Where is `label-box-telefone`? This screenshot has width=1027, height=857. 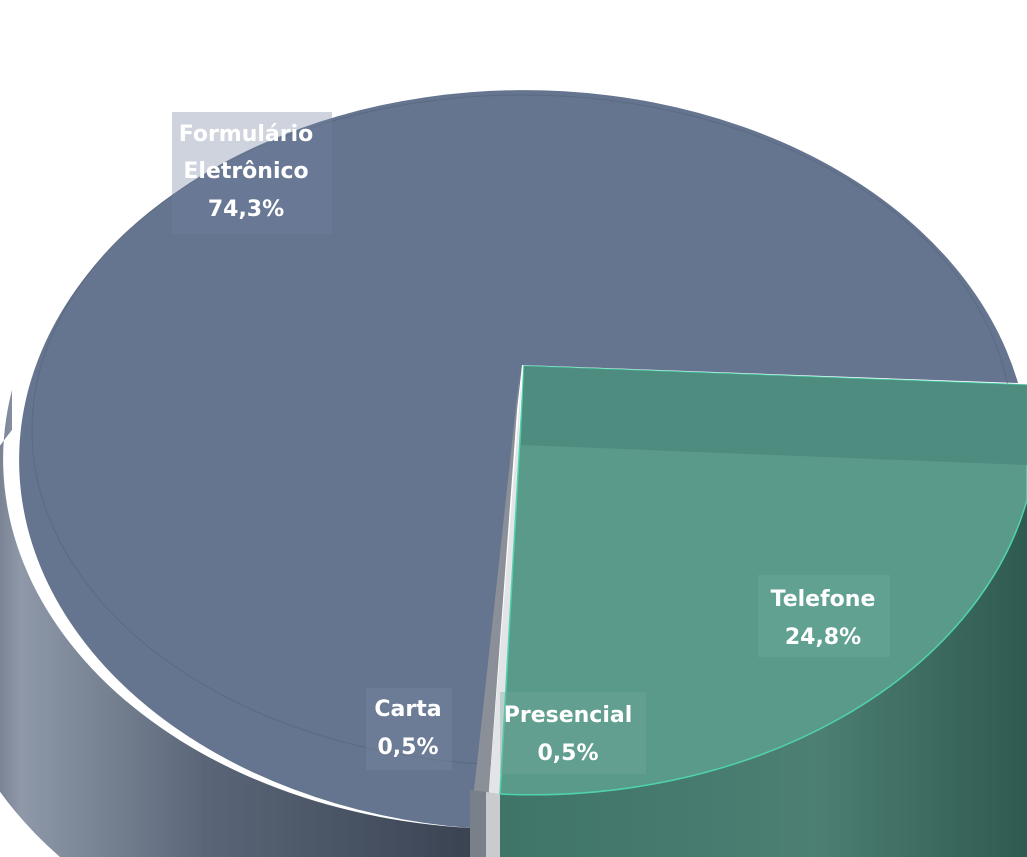
label-box-telefone is located at coordinates (824, 616).